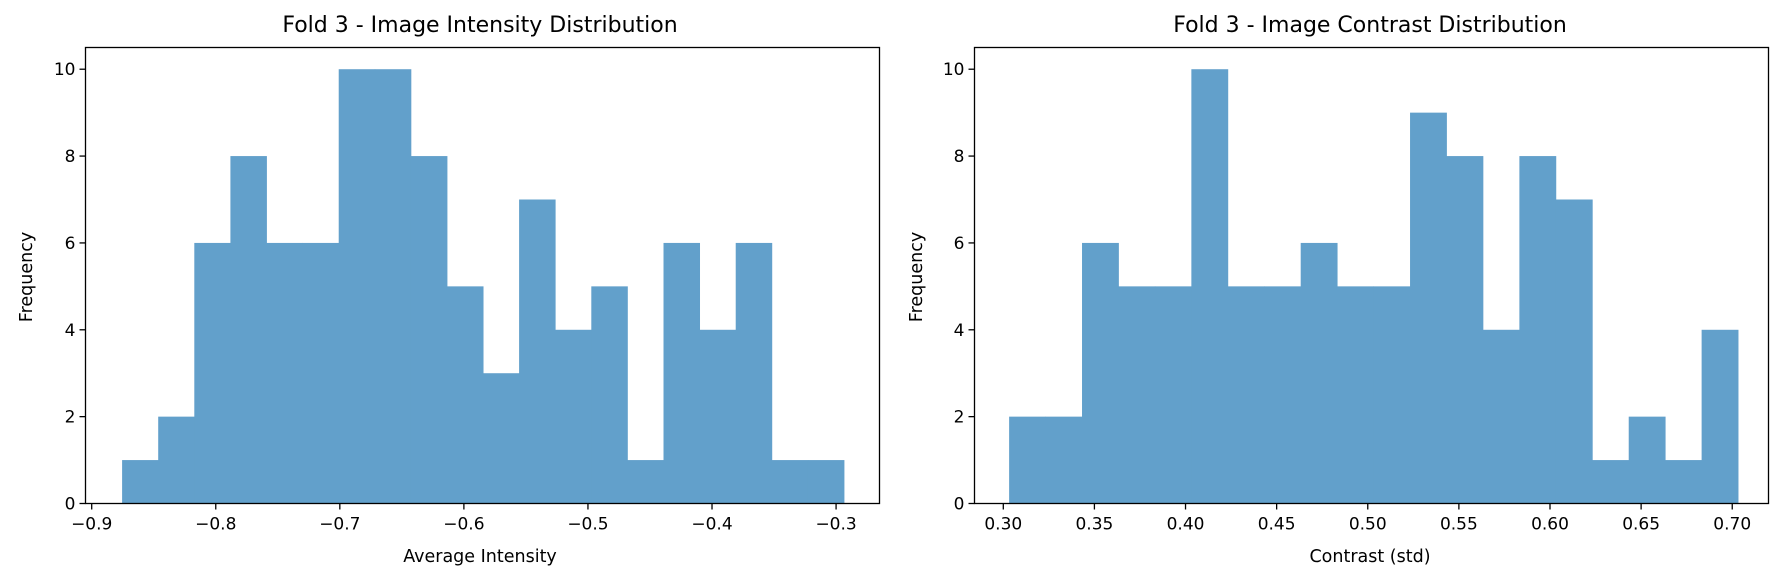 Image resolution: width=1784 pixels, height=581 pixels. What do you see at coordinates (711, 525) in the screenshot?
I see `x-tick-label: −0.4` at bounding box center [711, 525].